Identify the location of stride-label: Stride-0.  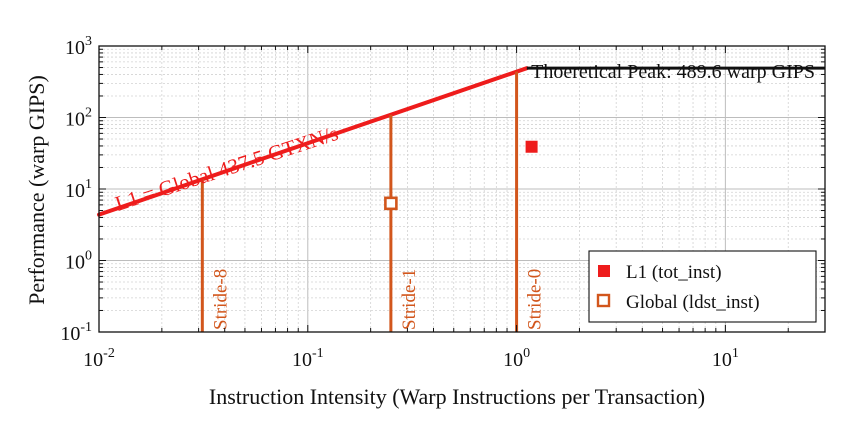
(535, 299).